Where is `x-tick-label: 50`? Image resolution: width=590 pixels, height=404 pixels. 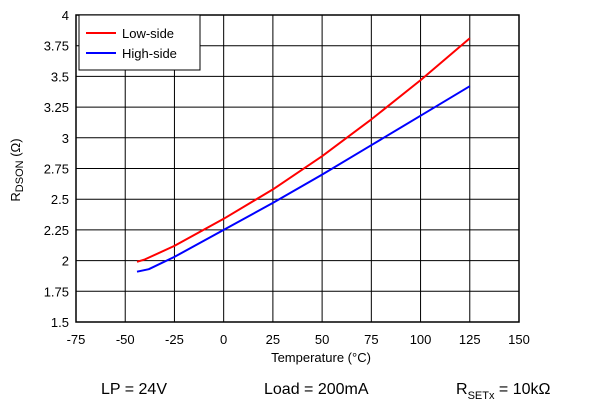
x-tick-label: 50 is located at coordinates (322, 339).